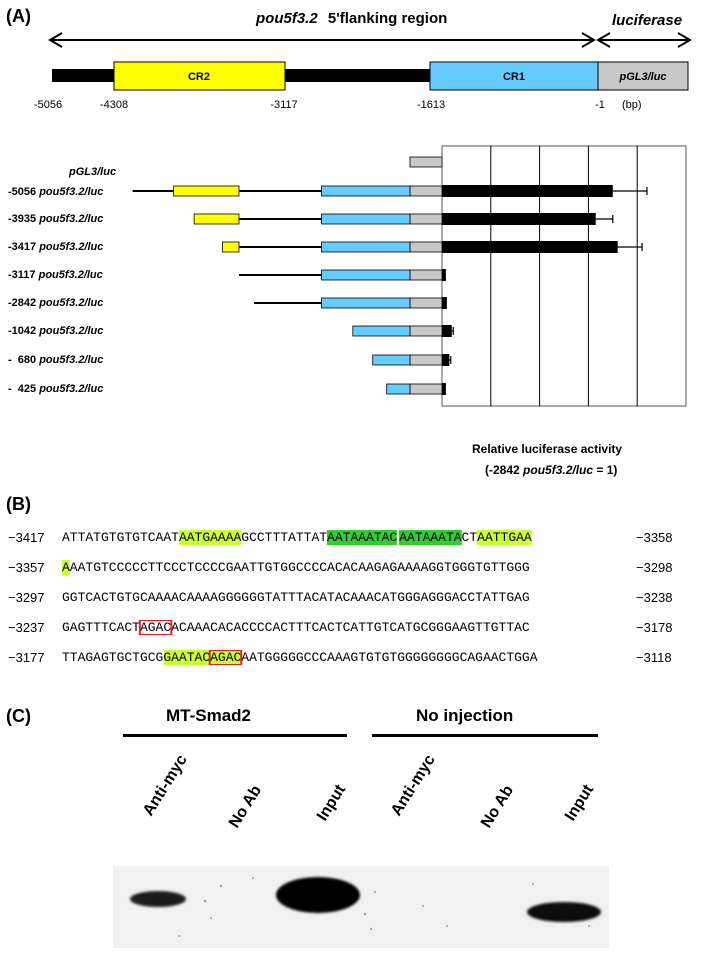  I want to click on panel-a-label: (A), so click(18, 16).